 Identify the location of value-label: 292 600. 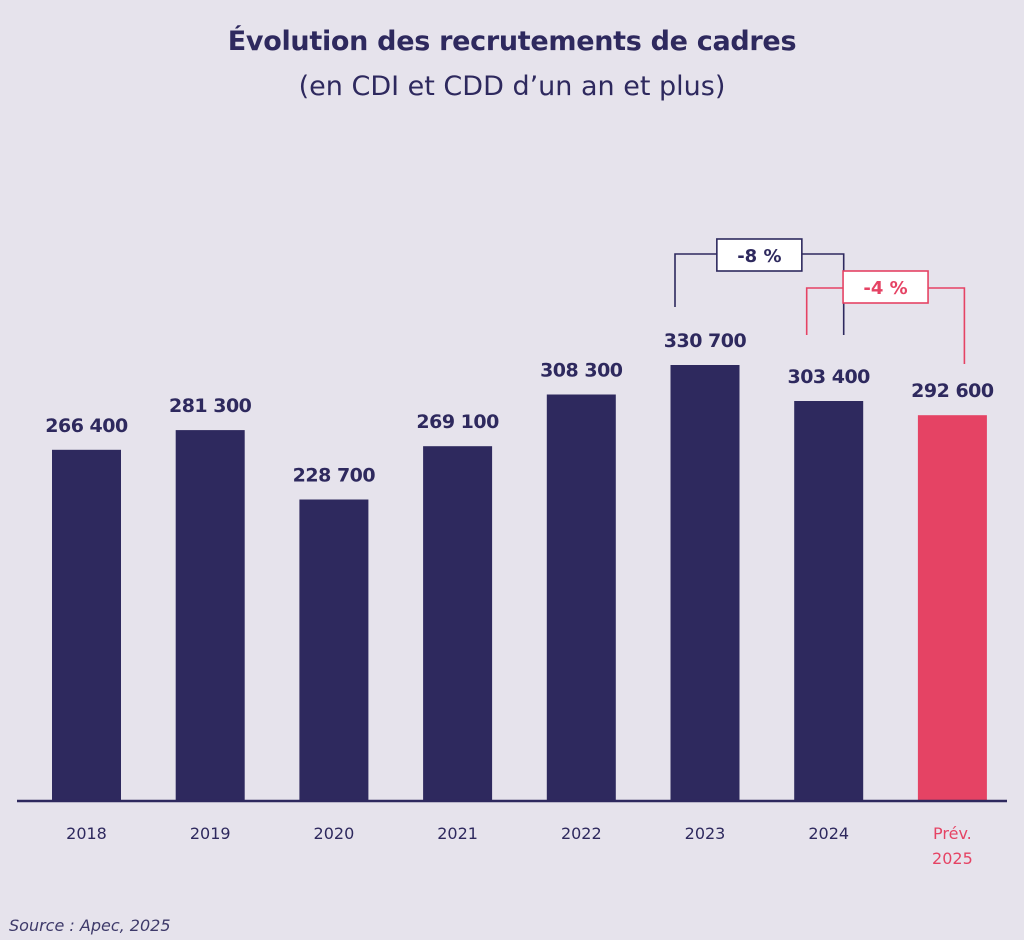
(952, 391).